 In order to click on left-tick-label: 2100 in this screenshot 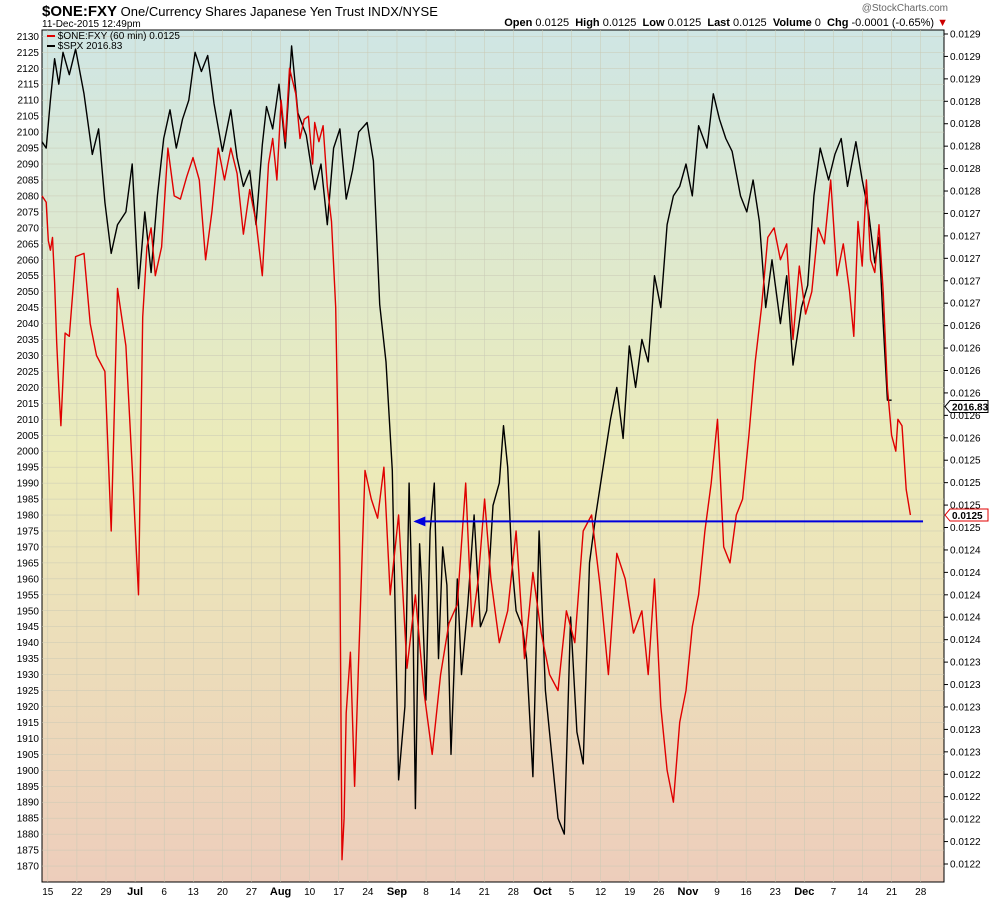, I will do `click(28, 133)`.